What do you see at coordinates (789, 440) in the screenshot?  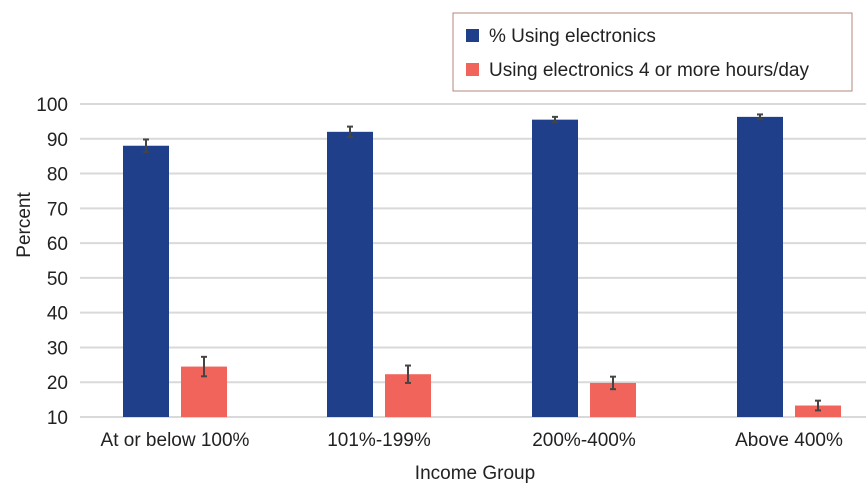 I see `x-tick-label: Above 400%` at bounding box center [789, 440].